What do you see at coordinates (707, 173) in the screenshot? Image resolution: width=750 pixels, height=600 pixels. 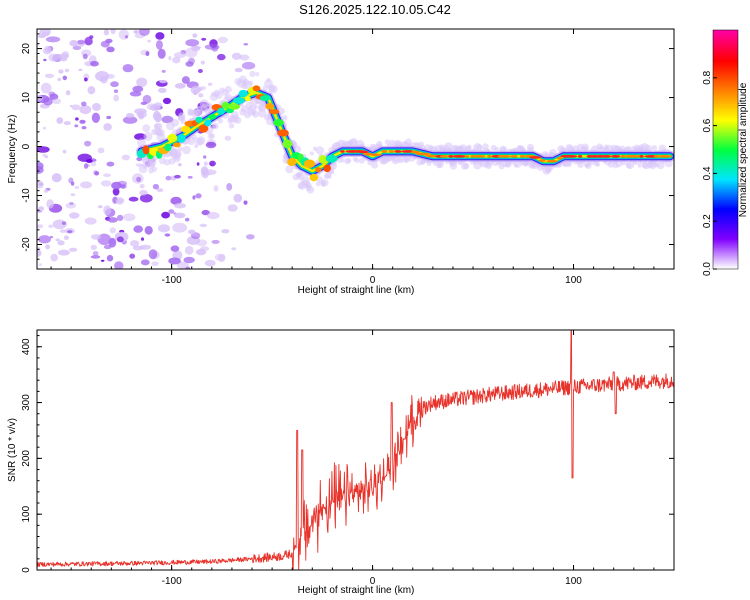 I see `colorbar-tick-label: 0.4` at bounding box center [707, 173].